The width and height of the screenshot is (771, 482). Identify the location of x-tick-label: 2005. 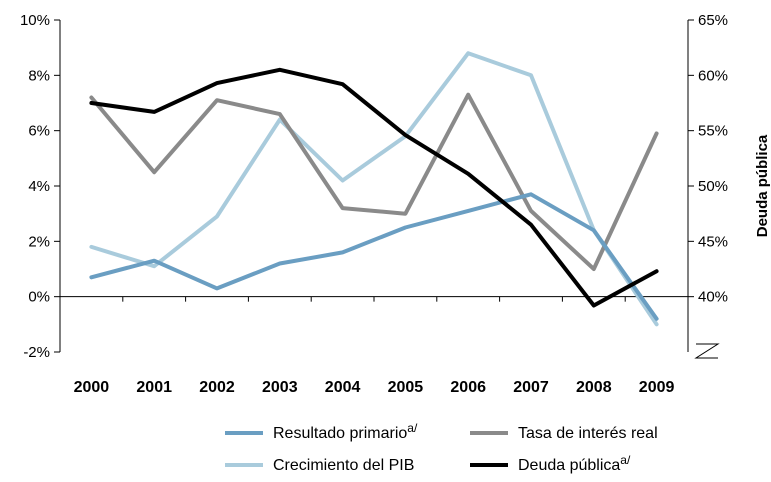
(406, 387).